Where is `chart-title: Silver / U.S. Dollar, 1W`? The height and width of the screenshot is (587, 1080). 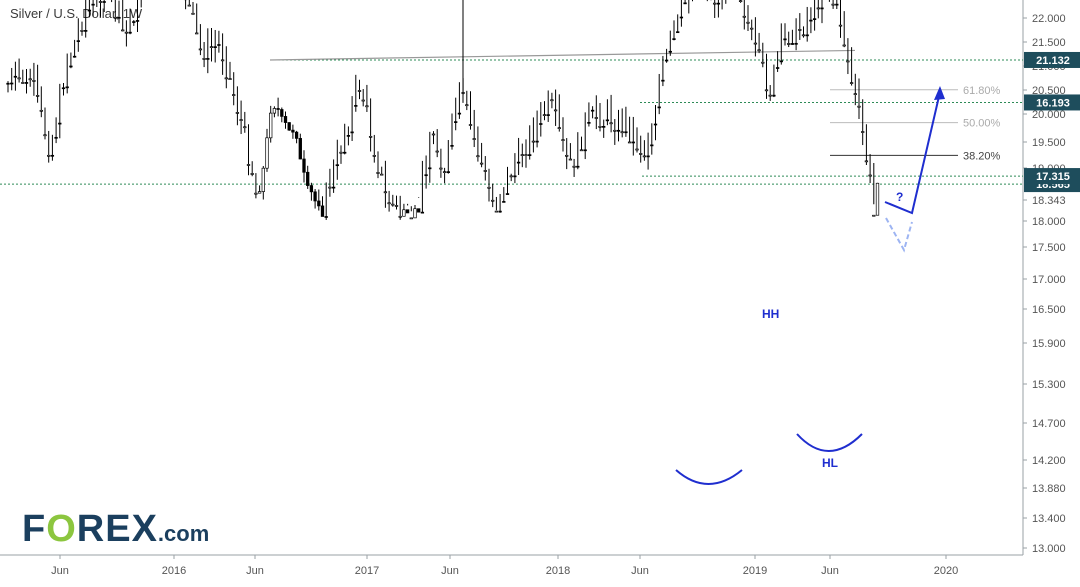 chart-title: Silver / U.S. Dollar, 1W is located at coordinates (76, 13).